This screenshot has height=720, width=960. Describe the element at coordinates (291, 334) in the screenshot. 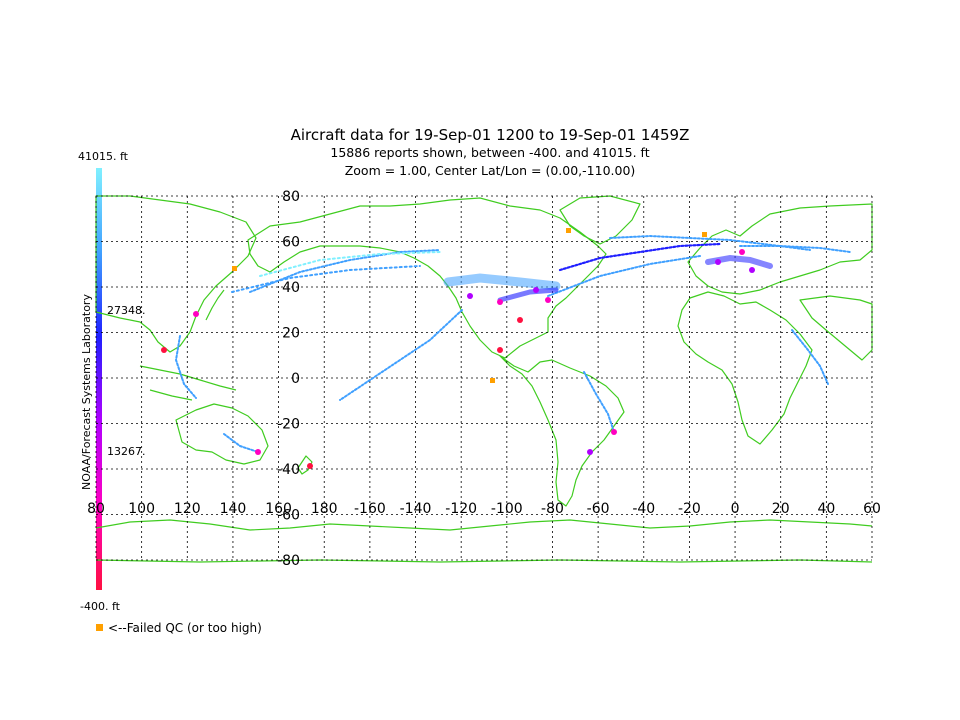

I see `lat-label: 20` at that location.